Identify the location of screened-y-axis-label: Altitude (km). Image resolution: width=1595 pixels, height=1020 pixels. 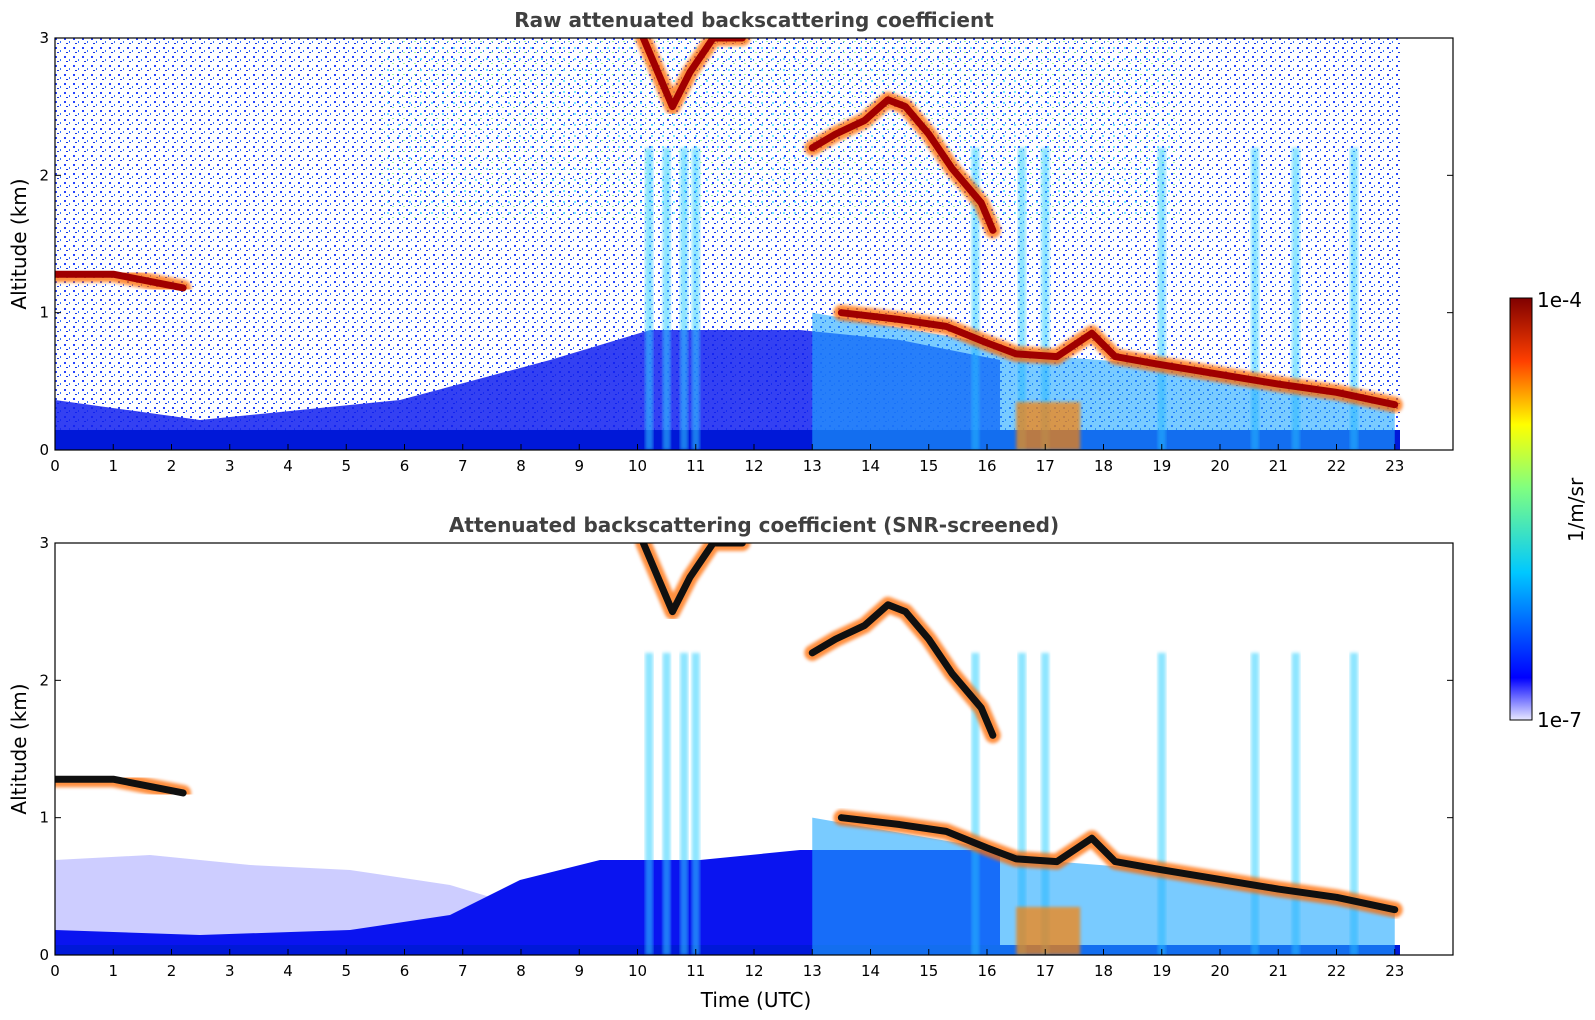
(19, 748).